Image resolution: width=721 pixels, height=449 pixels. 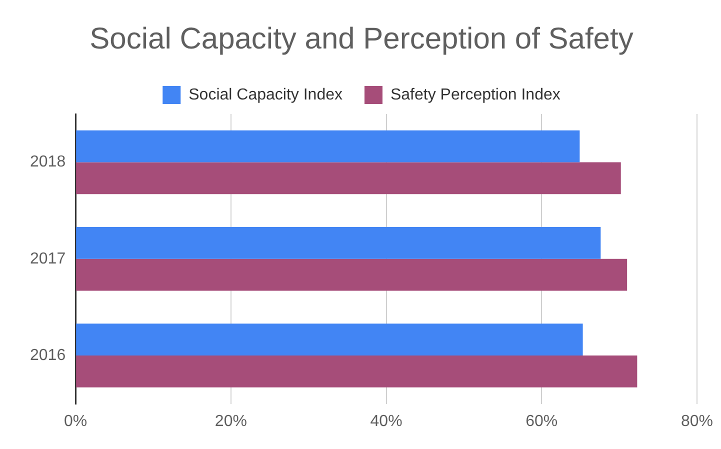 I want to click on y-tick-label: 2016, so click(x=48, y=355).